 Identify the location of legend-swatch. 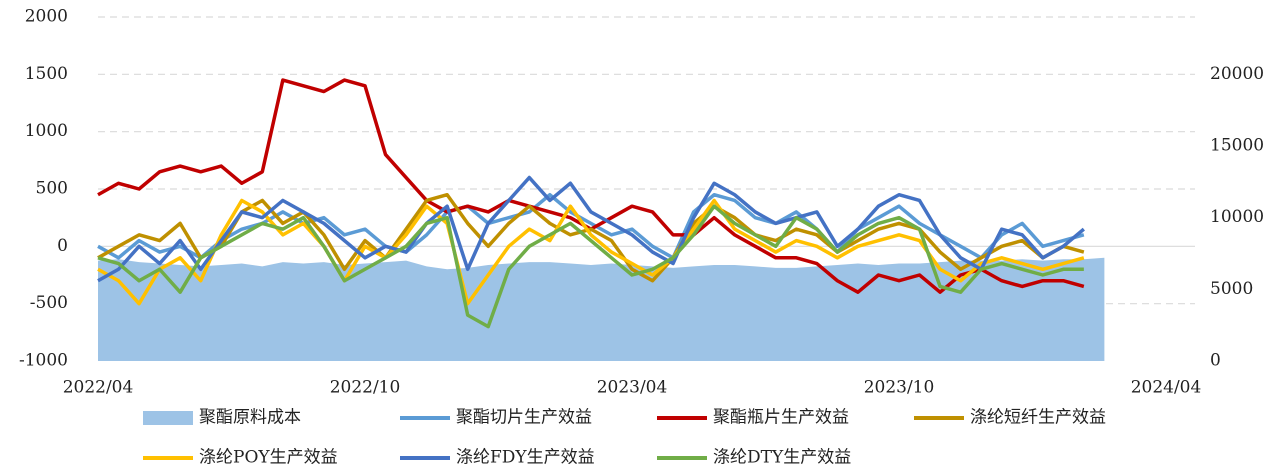
(168, 418).